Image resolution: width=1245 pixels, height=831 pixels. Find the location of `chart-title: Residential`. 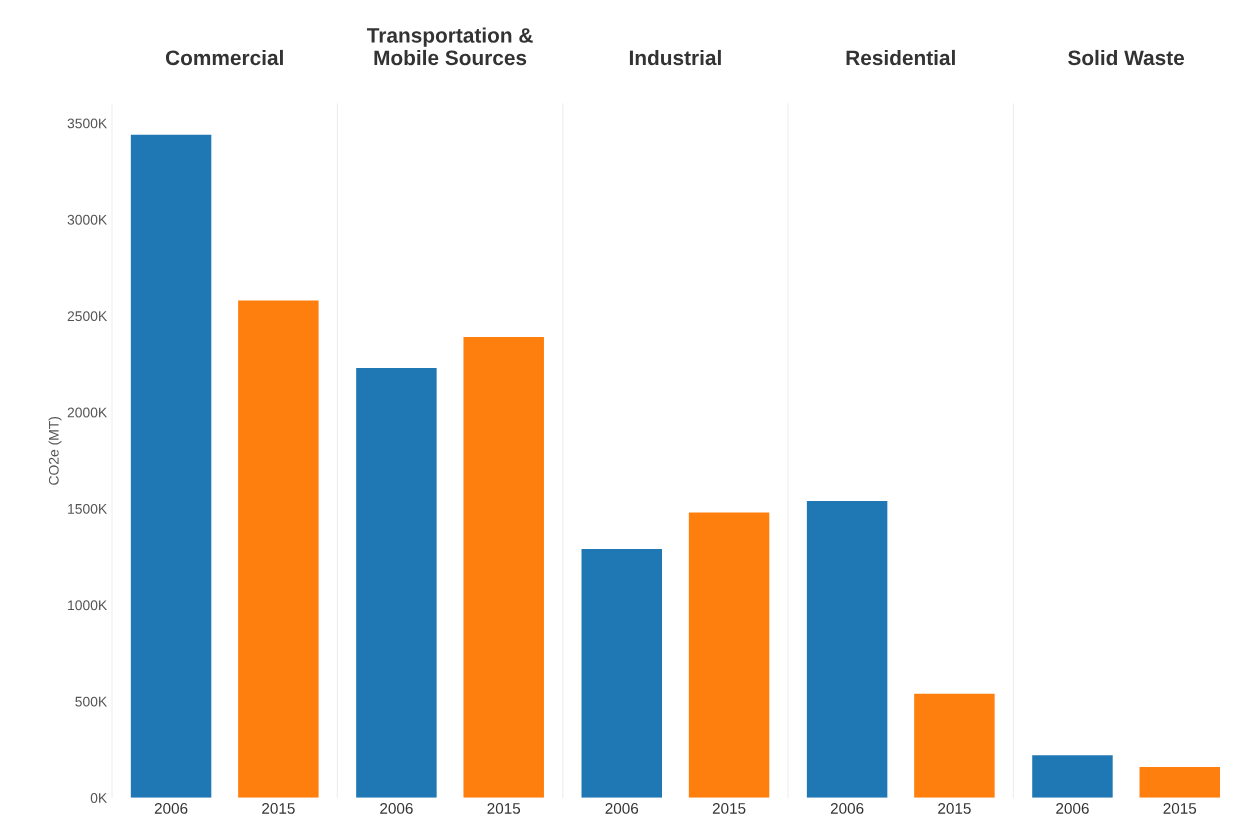

chart-title: Residential is located at coordinates (900, 57).